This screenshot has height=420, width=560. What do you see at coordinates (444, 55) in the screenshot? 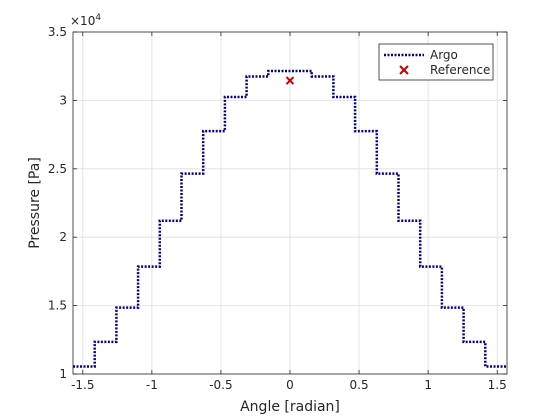
I see `legend-label-argo: Argo` at bounding box center [444, 55].